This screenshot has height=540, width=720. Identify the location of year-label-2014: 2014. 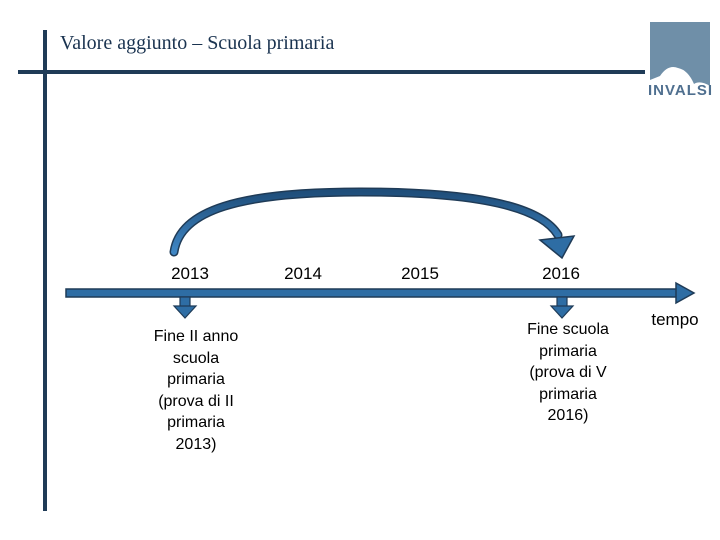
(303, 273).